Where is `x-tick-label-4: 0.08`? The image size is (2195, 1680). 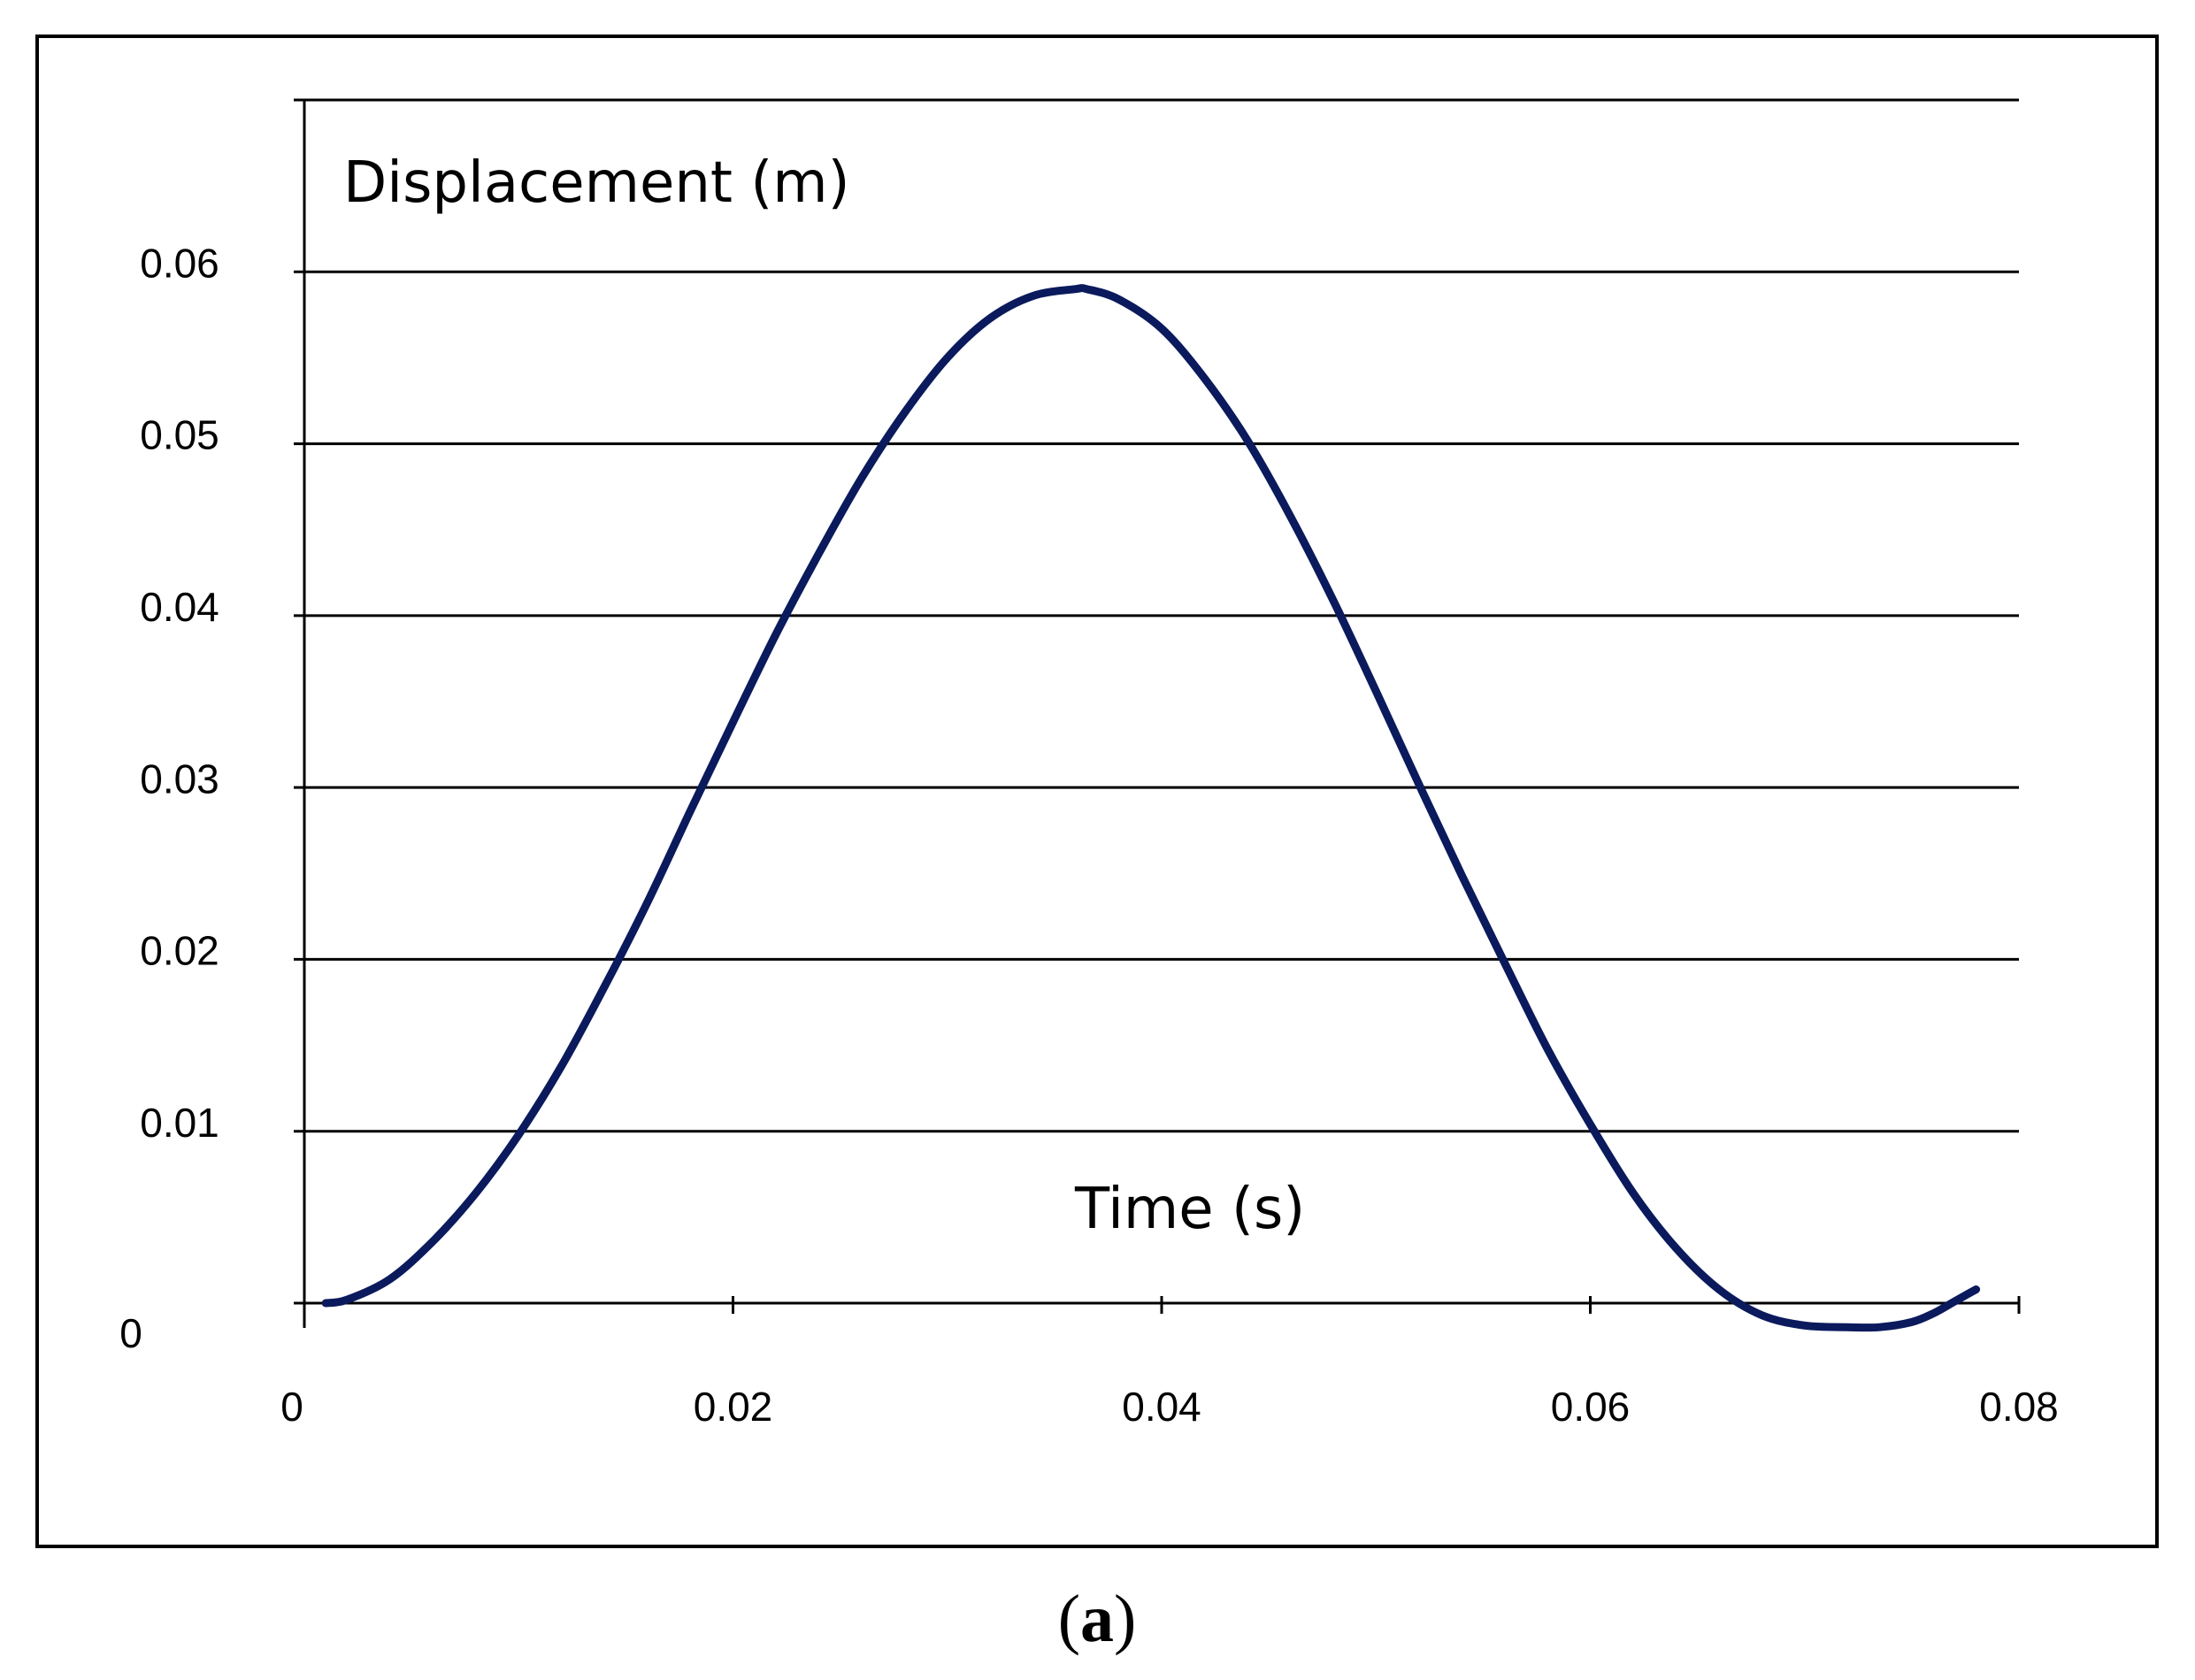
x-tick-label-4: 0.08 is located at coordinates (2019, 1407).